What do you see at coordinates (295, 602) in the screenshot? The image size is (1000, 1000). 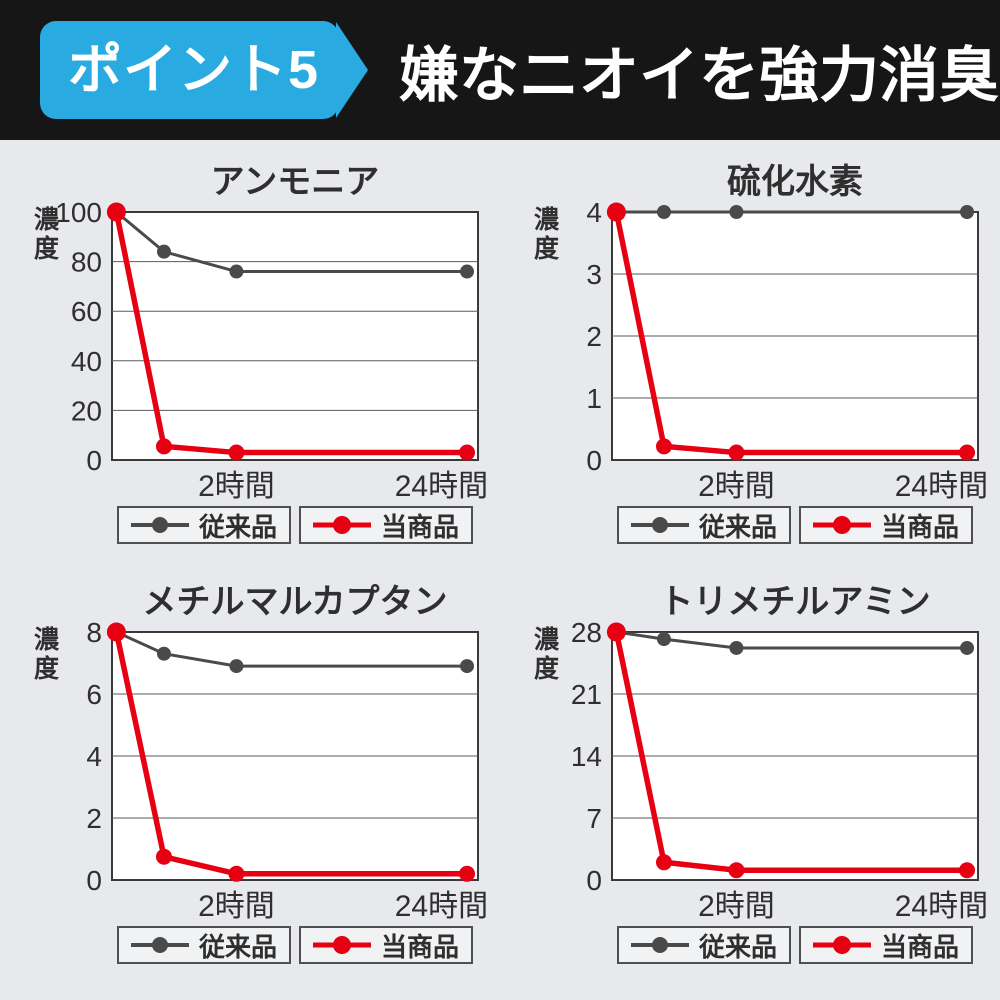 I see `chart-title: メチルマルカプタン` at bounding box center [295, 602].